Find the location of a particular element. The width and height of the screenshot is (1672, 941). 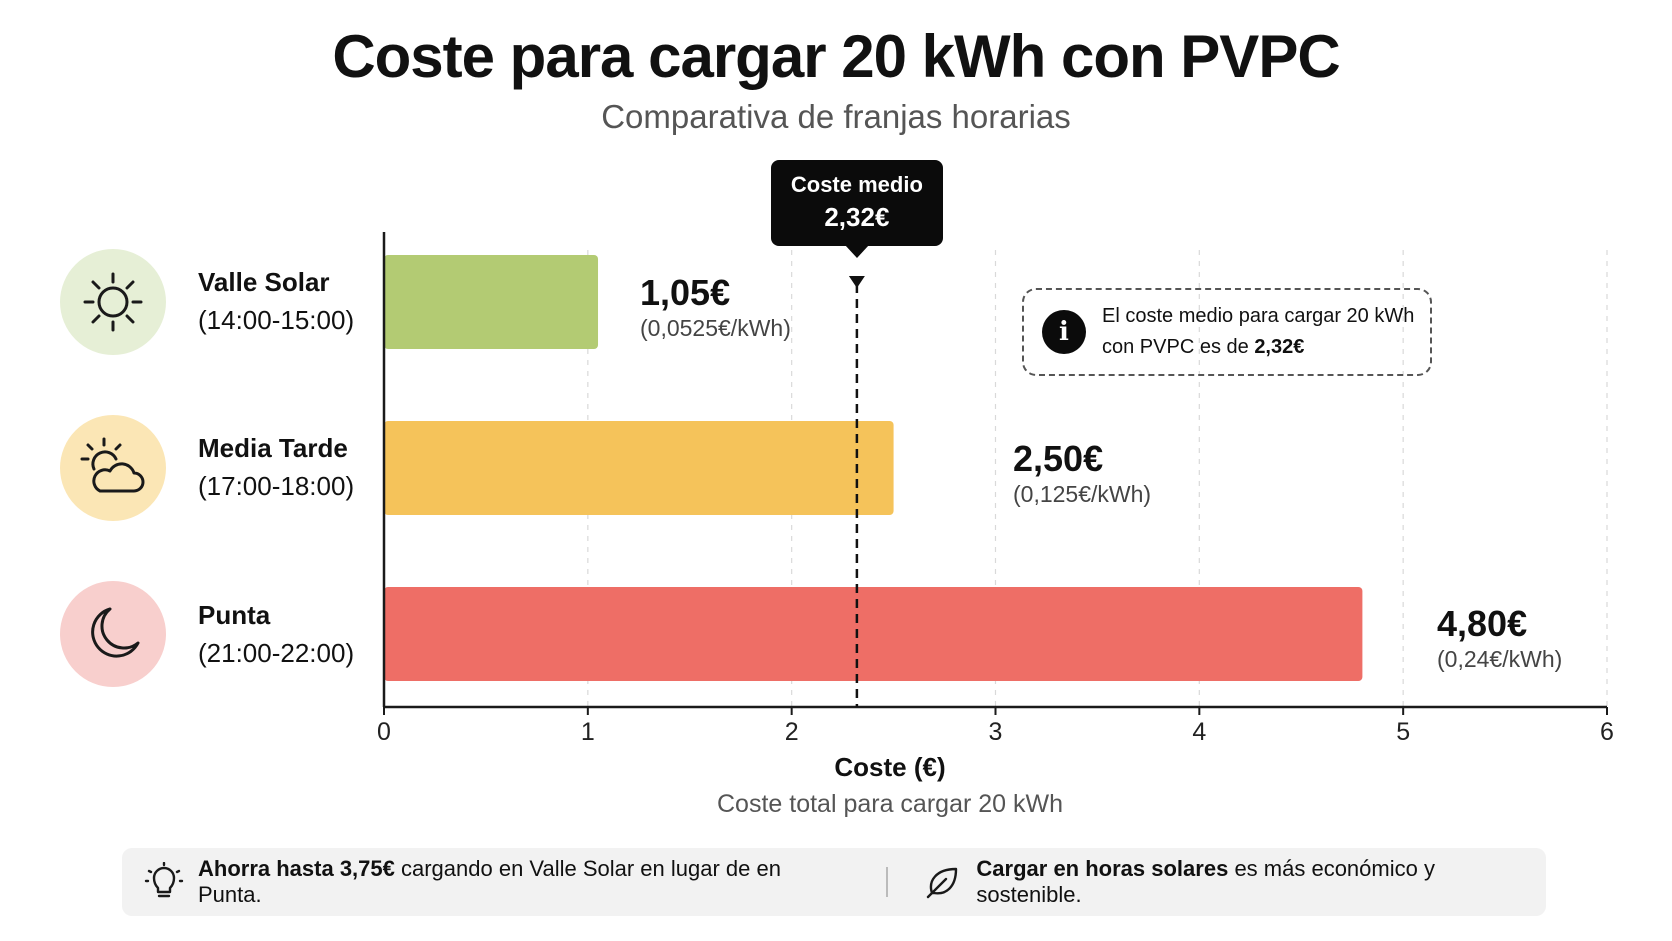

value-label-media-tarde: 2,50€ (0,125€/kWh) is located at coordinates (1082, 474).